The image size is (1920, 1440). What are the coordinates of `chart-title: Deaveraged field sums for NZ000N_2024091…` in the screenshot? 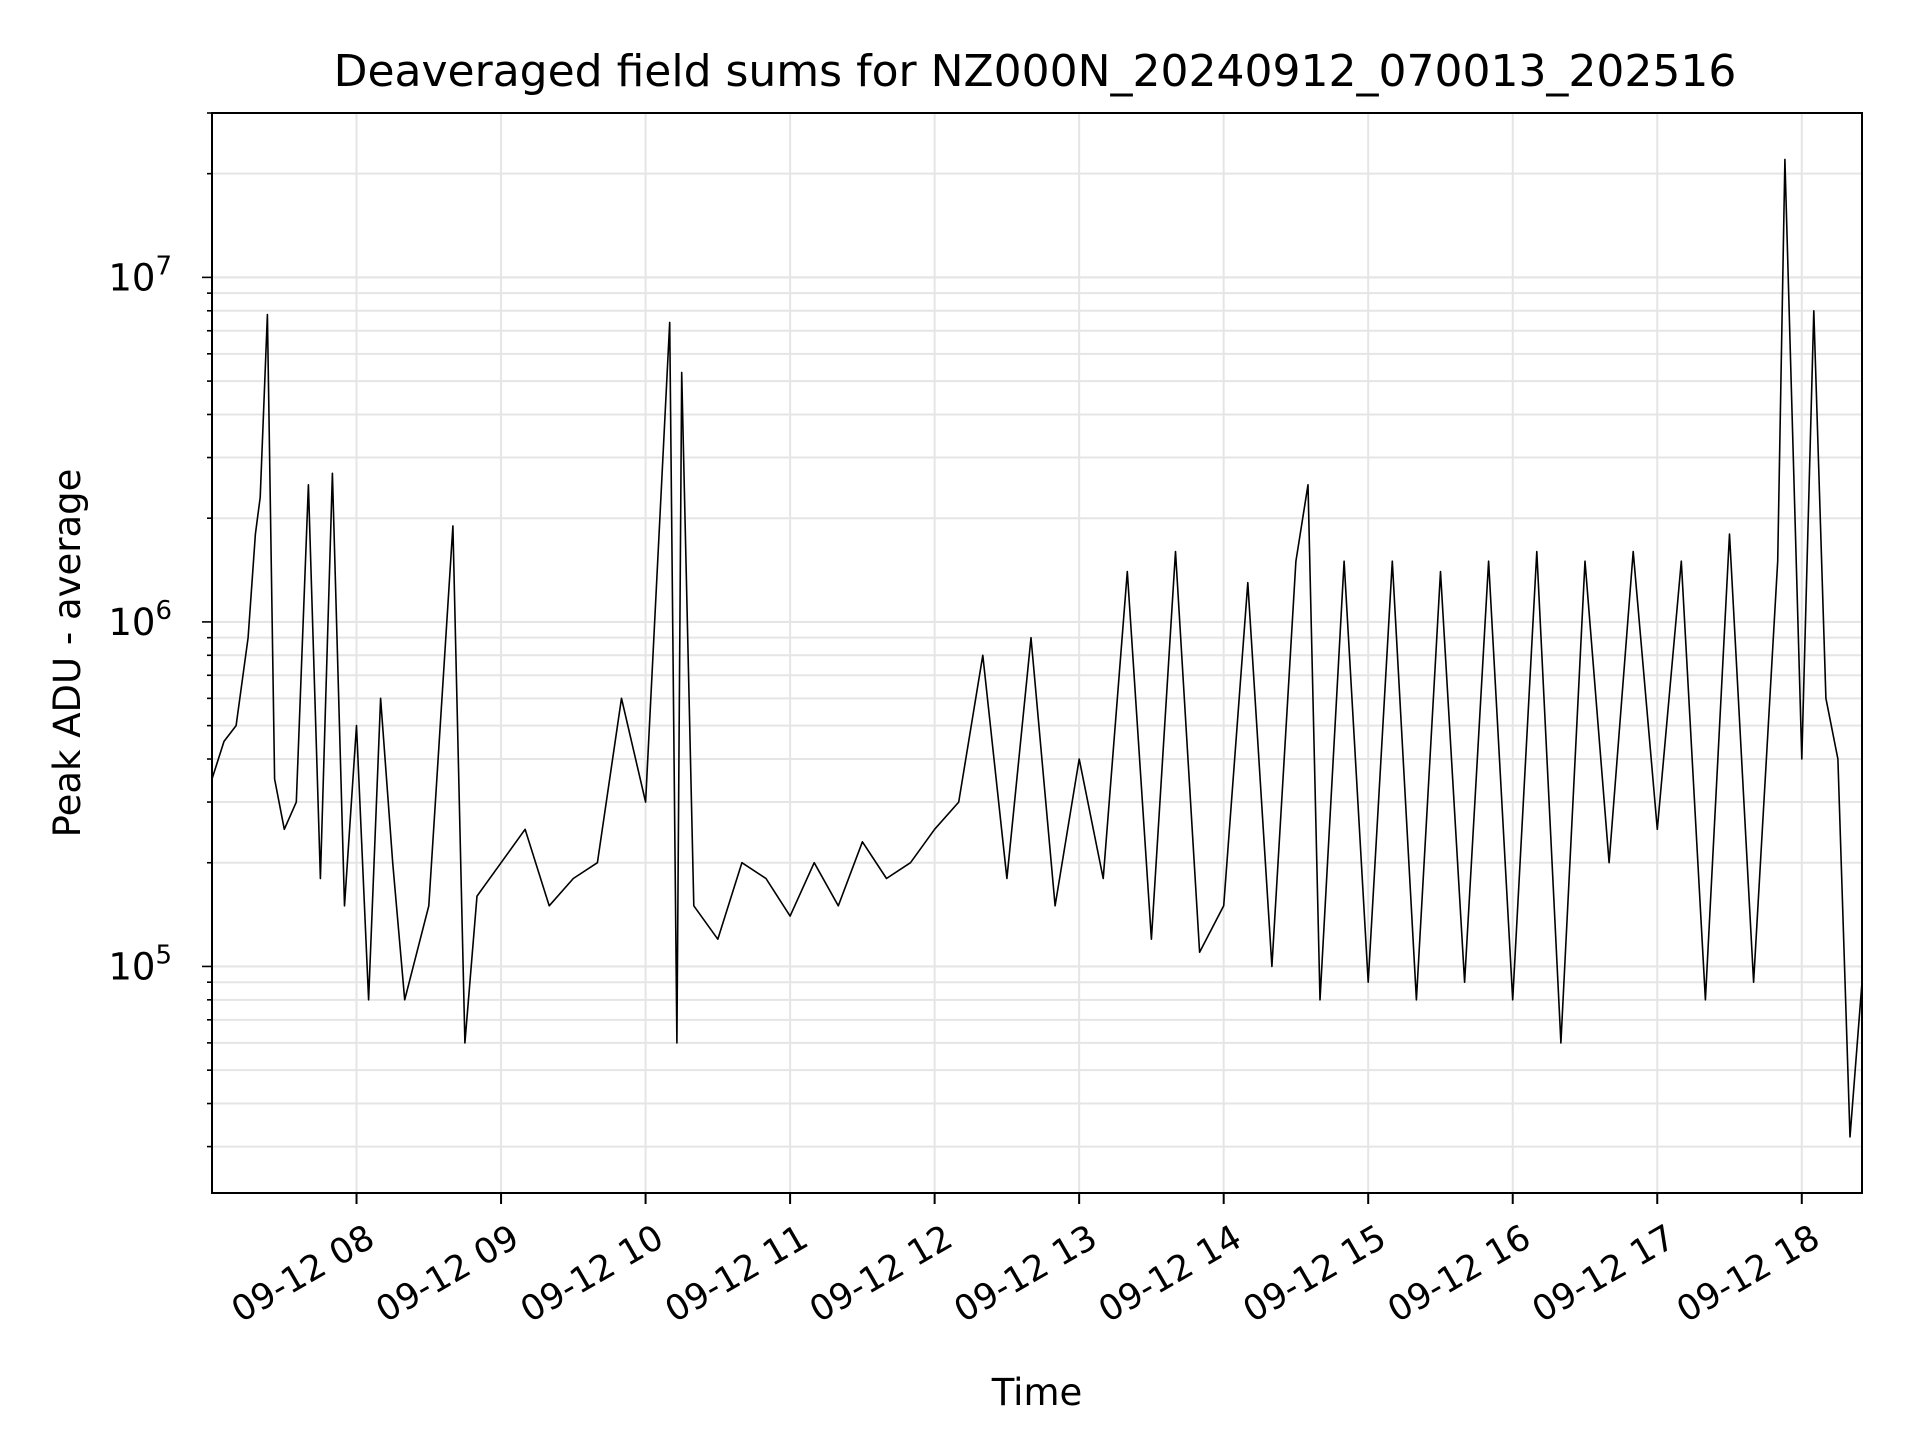 It's located at (1035, 71).